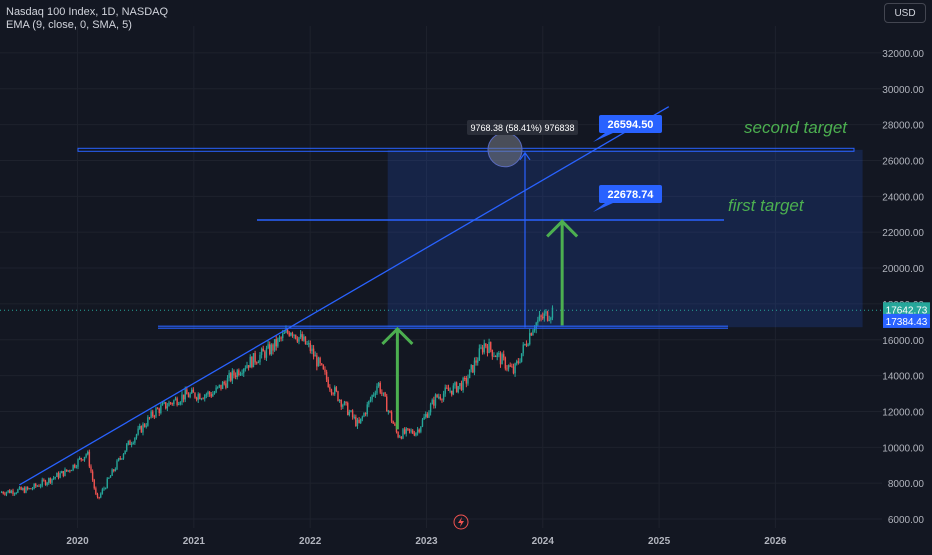 The height and width of the screenshot is (555, 932). What do you see at coordinates (903, 126) in the screenshot?
I see `y-tick-label: 28000.00` at bounding box center [903, 126].